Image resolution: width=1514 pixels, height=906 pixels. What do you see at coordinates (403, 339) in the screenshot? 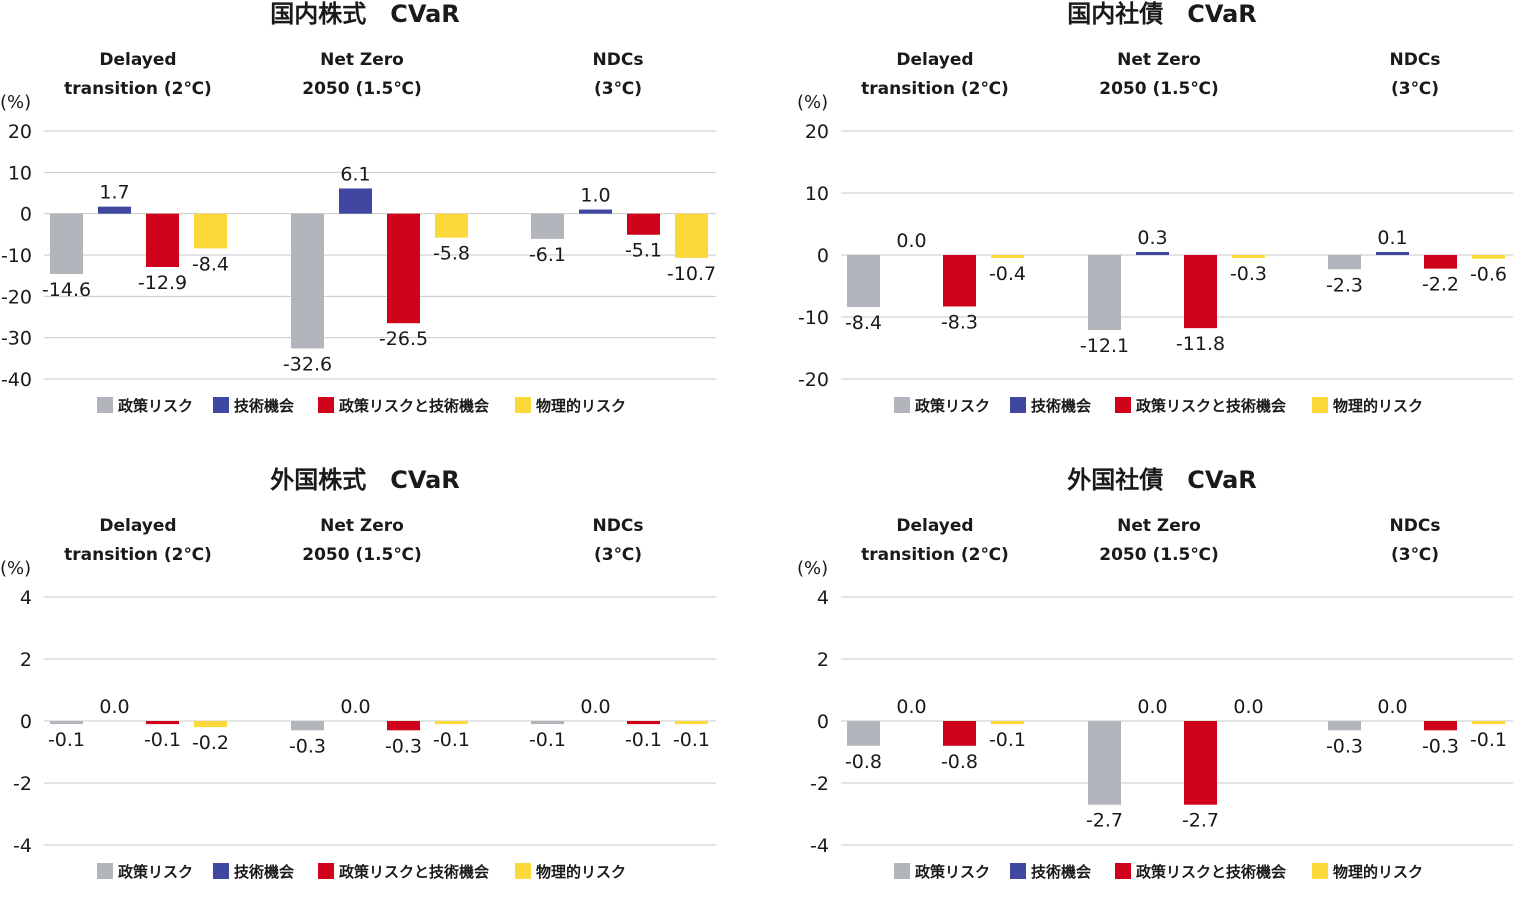
I see `data-label: -26.5` at bounding box center [403, 339].